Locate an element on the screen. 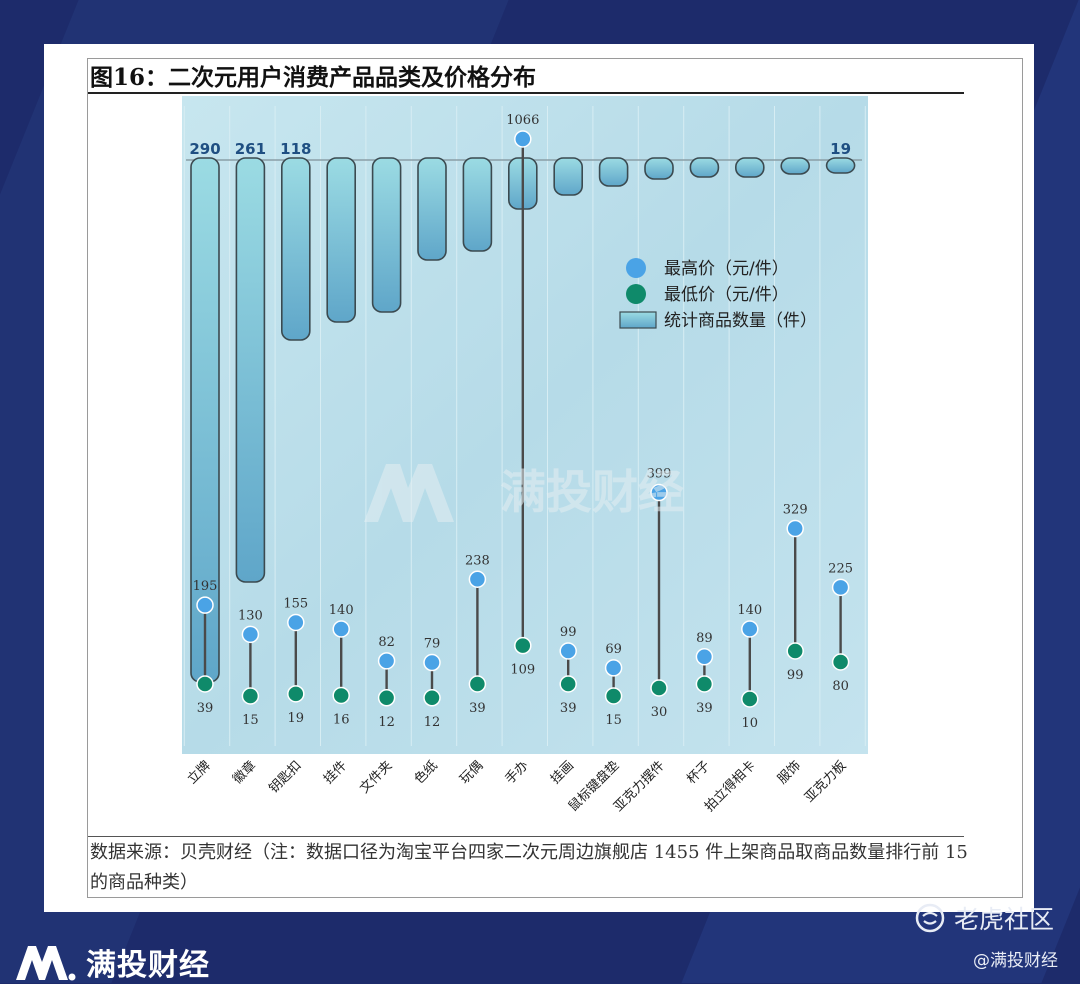 The width and height of the screenshot is (1080, 984). title-rule is located at coordinates (526, 93).